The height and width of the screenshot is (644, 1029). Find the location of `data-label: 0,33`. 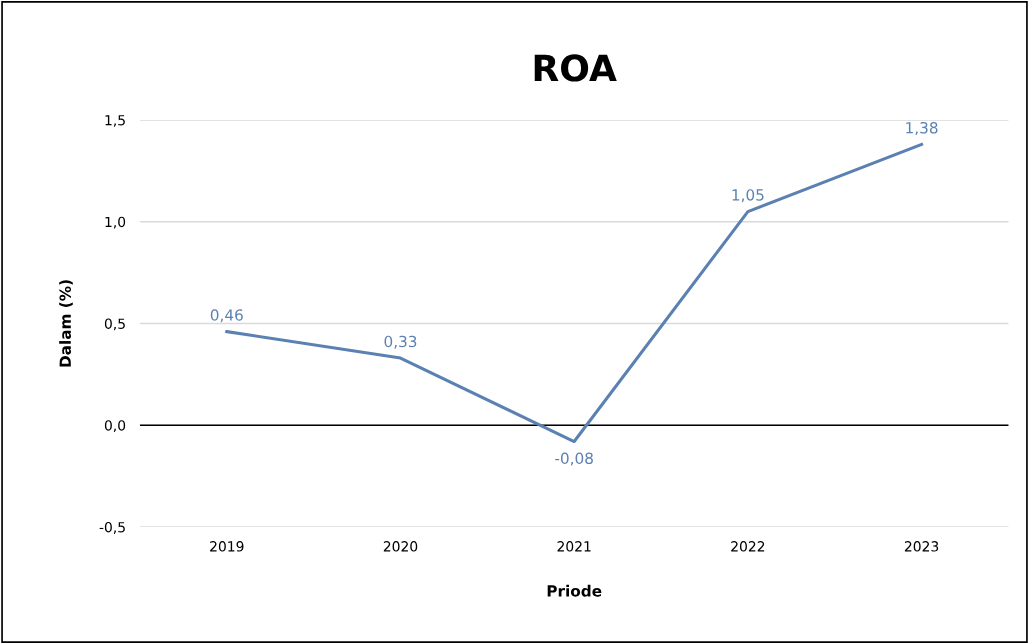

data-label: 0,33 is located at coordinates (400, 342).